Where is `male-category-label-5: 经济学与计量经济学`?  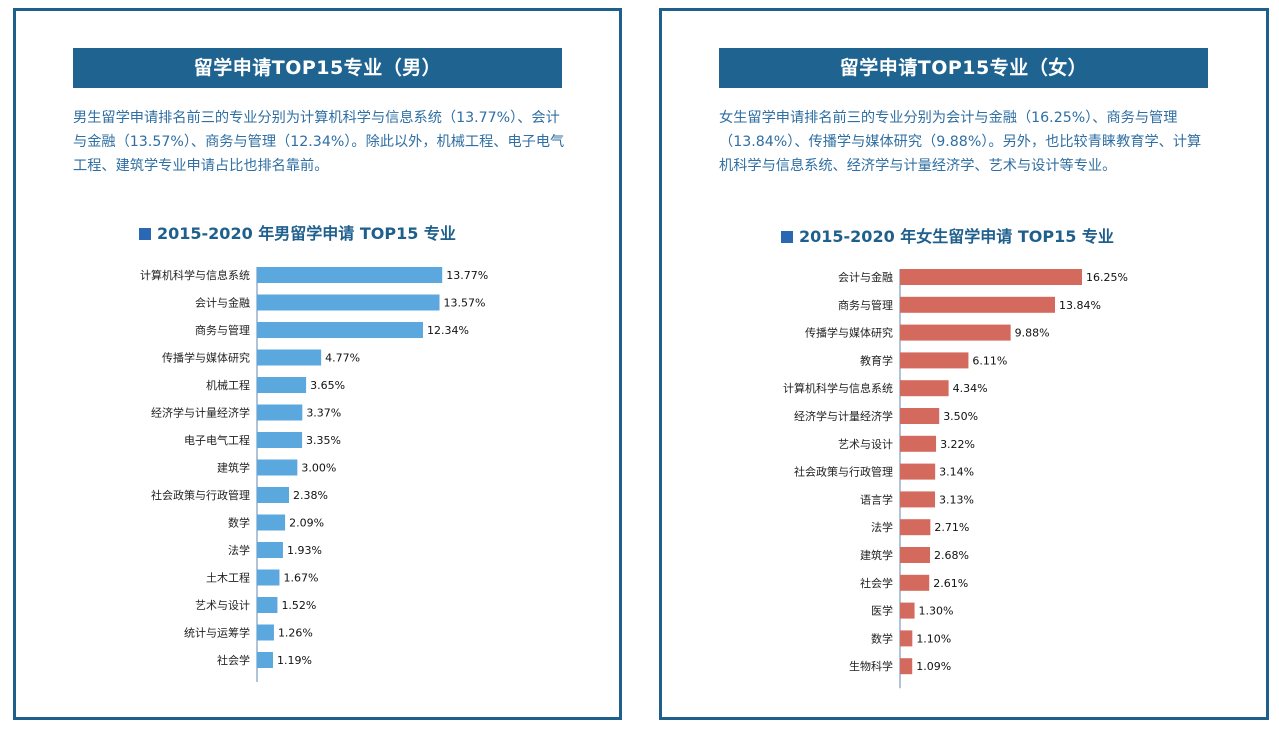
male-category-label-5: 经济学与计量经济学 is located at coordinates (200, 413).